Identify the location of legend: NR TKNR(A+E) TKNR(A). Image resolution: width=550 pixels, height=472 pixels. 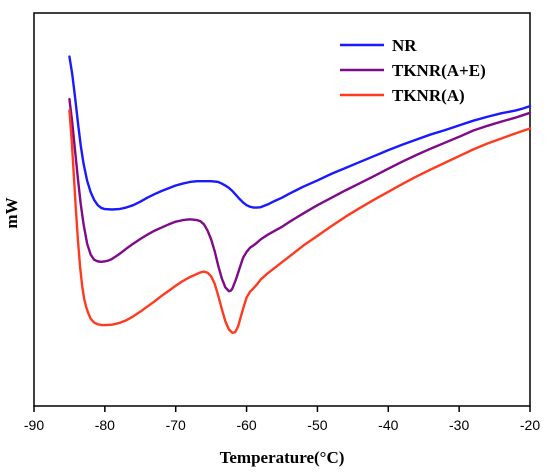
(413, 70).